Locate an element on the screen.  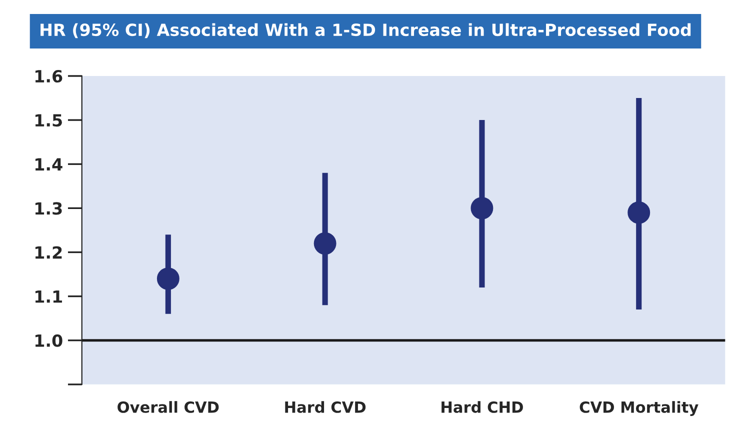
y-tick-label: 1.3 is located at coordinates (48, 208).